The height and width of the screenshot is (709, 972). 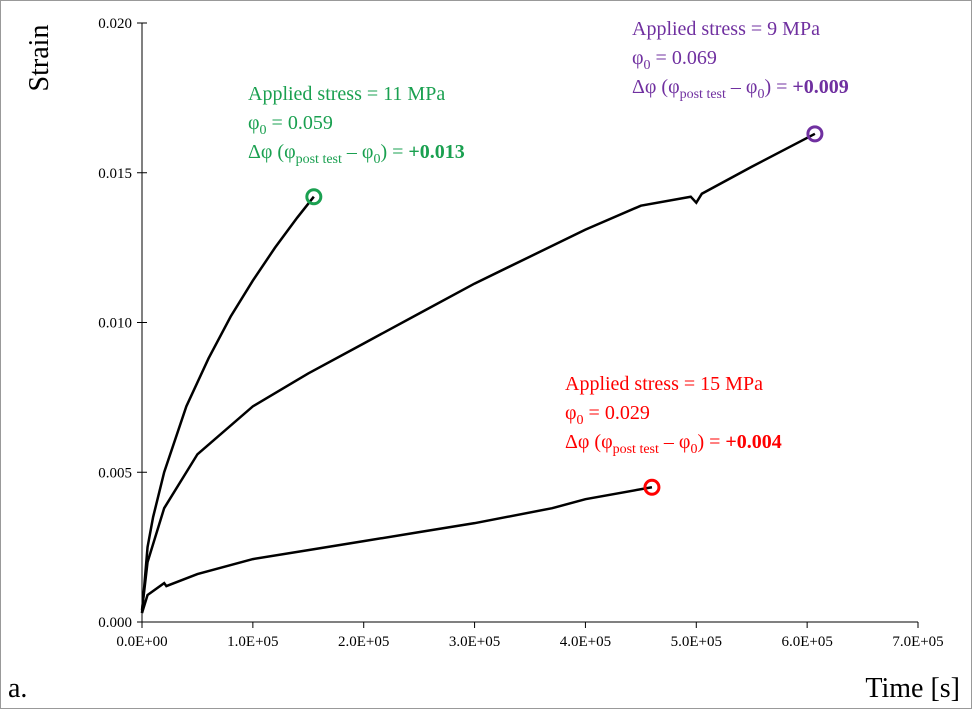 I want to click on annotation-dphi: Δφ (φpost test – φ0) = +0.004, so click(x=673, y=444).